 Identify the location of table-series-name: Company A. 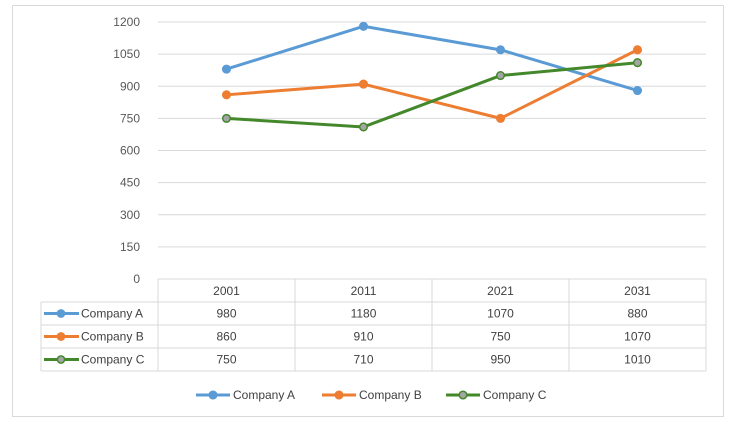
(112, 314).